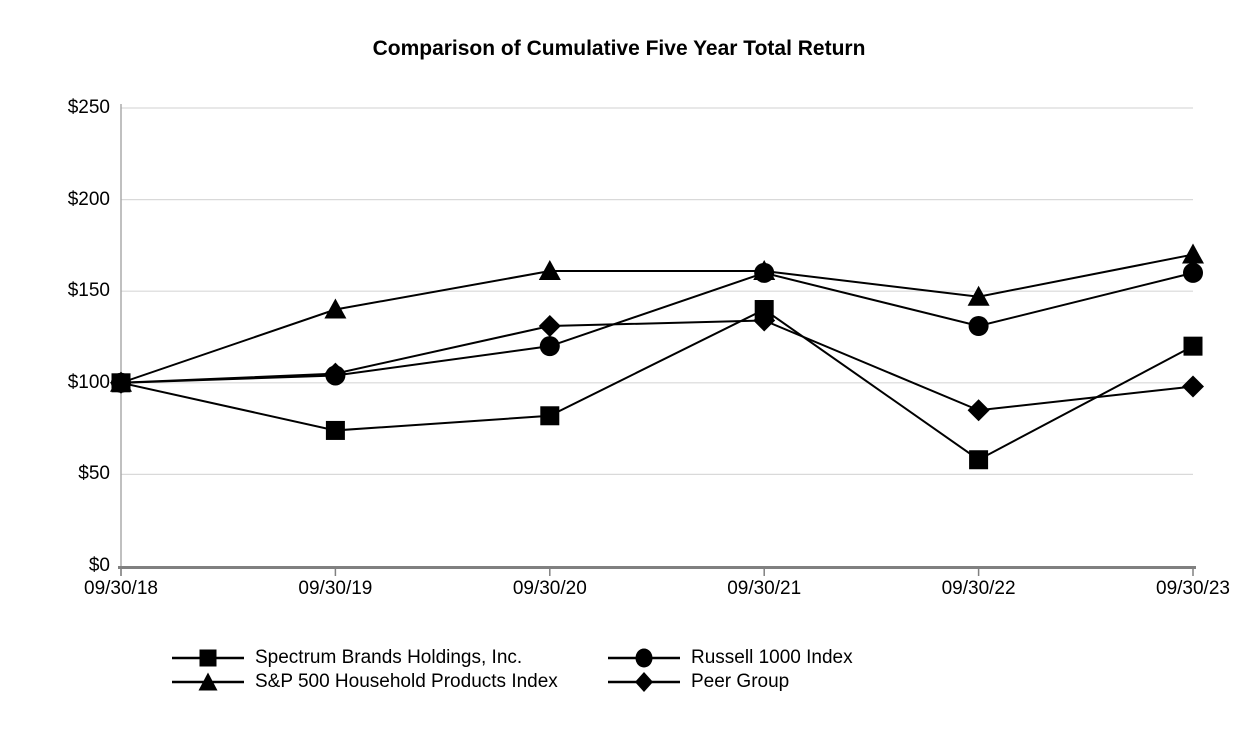  I want to click on legend-item: Russell 1000 Index, so click(729, 658).